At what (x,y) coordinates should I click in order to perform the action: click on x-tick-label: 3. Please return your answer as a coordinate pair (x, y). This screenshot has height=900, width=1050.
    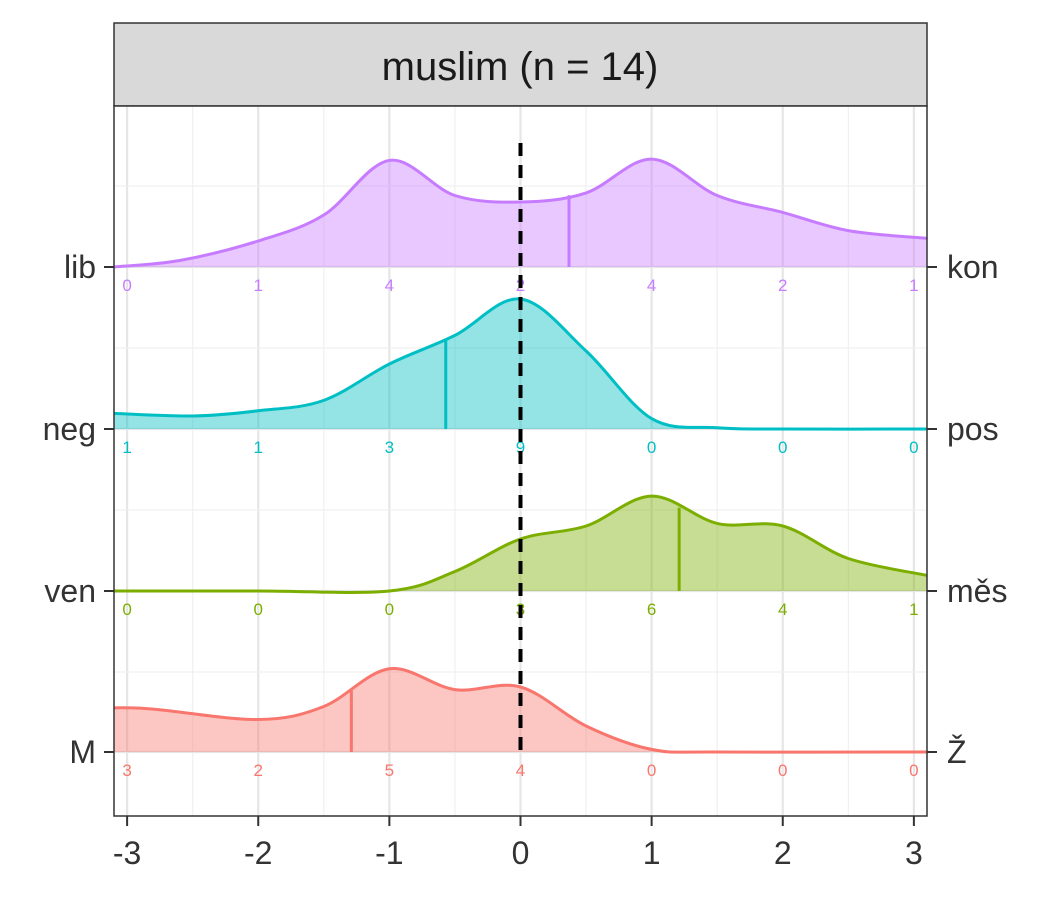
    Looking at the image, I should click on (914, 853).